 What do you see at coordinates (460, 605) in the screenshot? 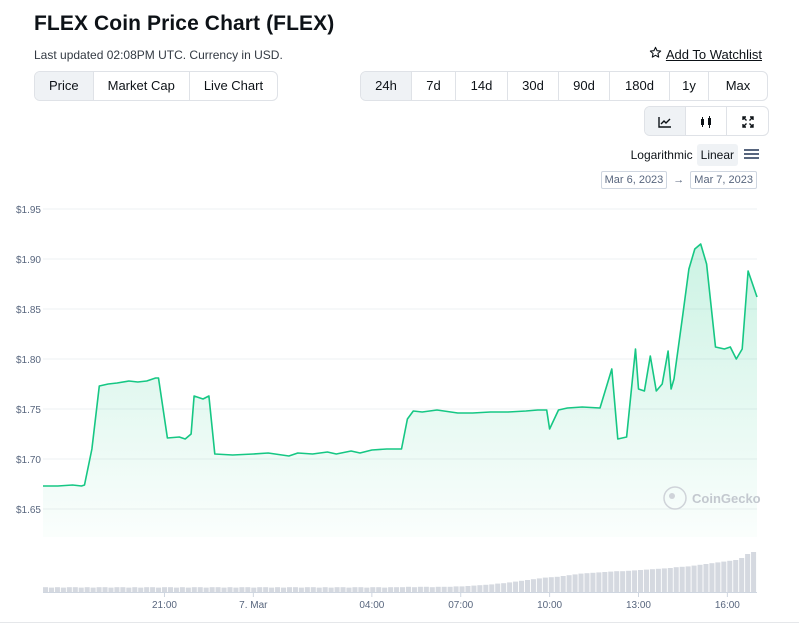
I see `x-tick-label: 07:00` at bounding box center [460, 605].